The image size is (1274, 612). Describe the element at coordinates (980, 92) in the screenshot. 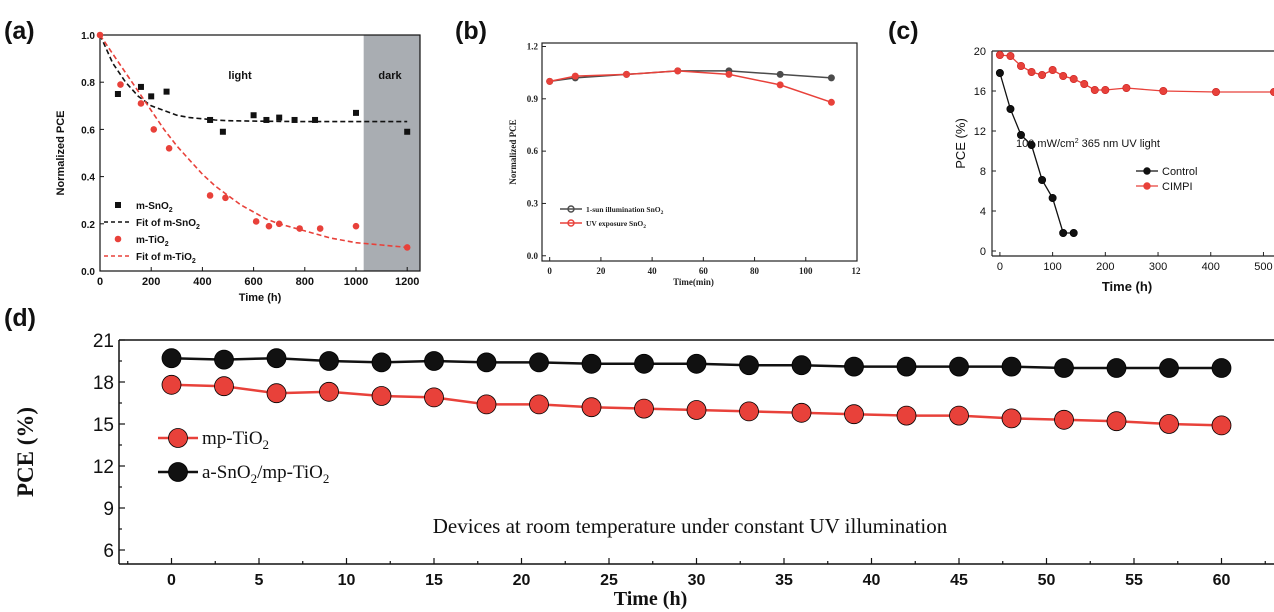

I see `y-tick-label: 16` at that location.